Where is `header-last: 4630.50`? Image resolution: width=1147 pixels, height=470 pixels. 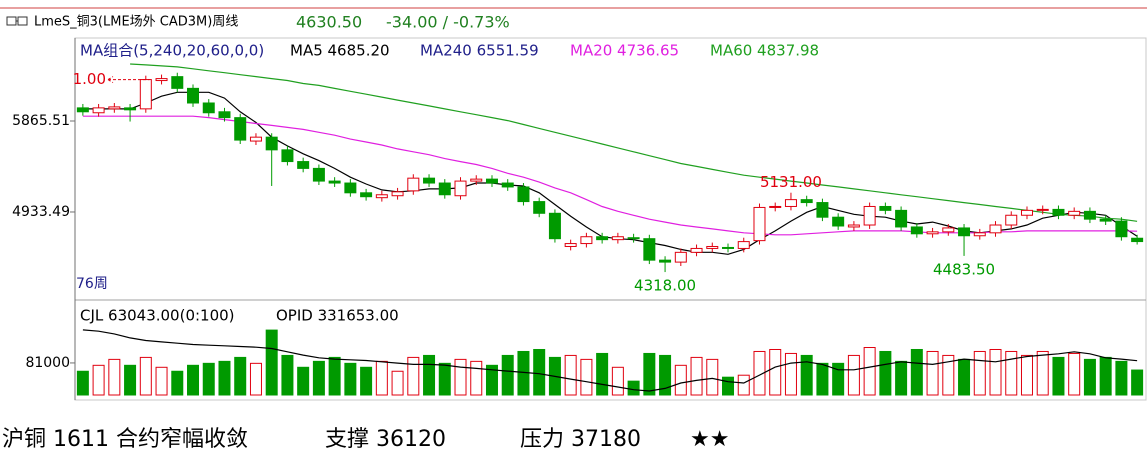
header-last: 4630.50 is located at coordinates (329, 22).